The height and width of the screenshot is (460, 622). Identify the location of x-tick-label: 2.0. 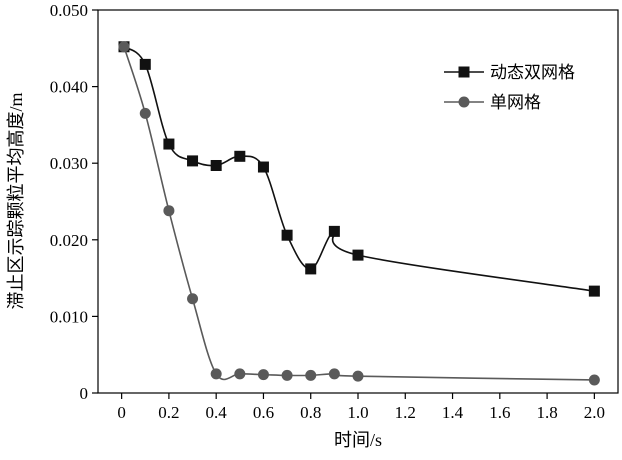
(594, 412).